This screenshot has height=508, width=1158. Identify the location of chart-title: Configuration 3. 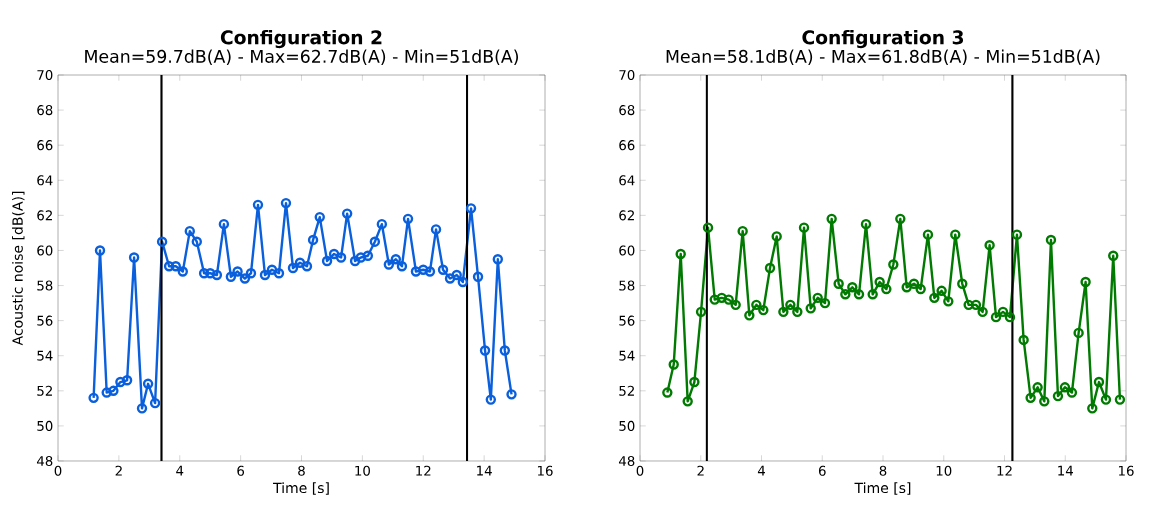
(883, 39).